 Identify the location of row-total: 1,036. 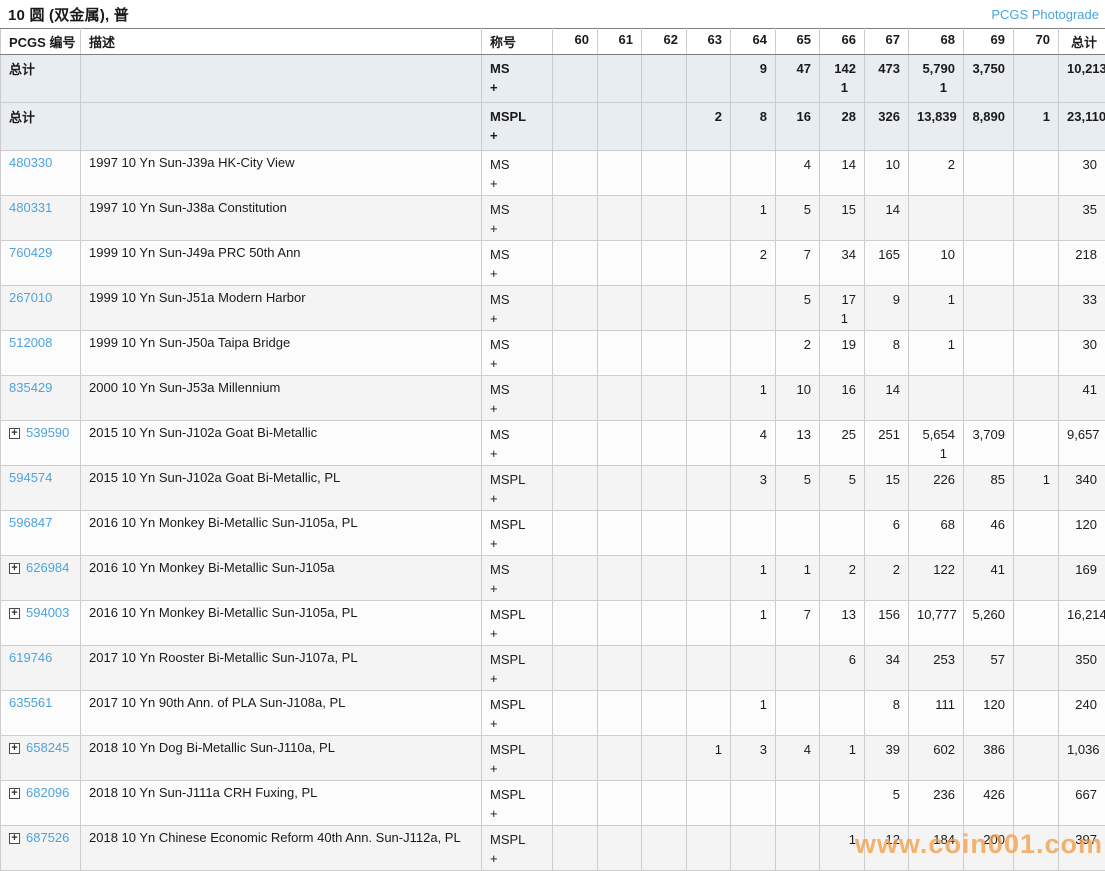
(1082, 749).